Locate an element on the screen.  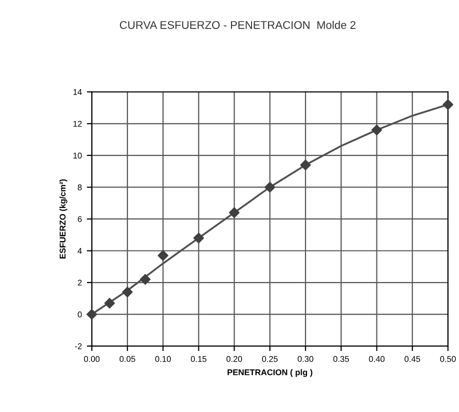
y-tick-label: 2 is located at coordinates (80, 283).